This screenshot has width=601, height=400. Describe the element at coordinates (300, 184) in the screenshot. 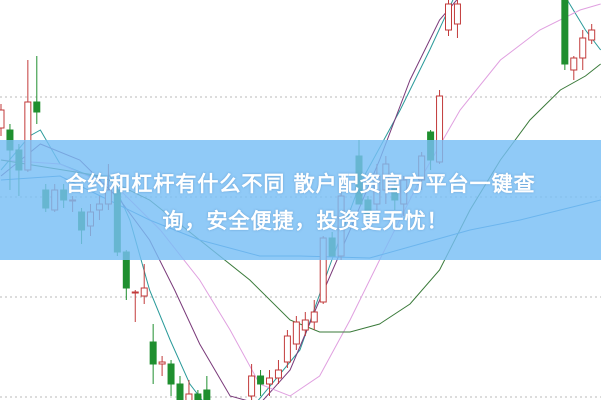

I see `banner-line-1: 合约和杠杆有什么不同 散户配资官方平台一键查` at that location.